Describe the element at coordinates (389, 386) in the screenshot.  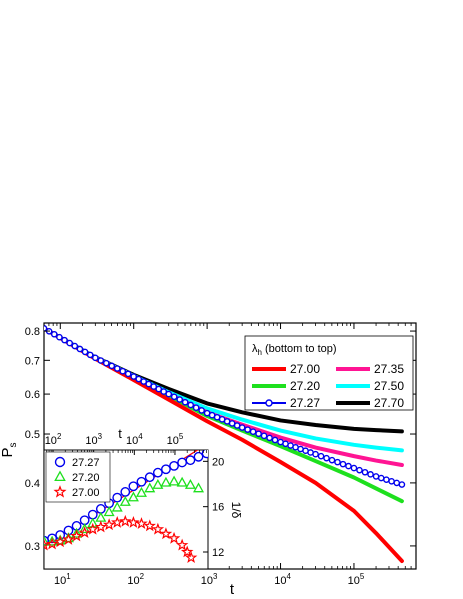
I see `legend-label-27-50: 27.50` at that location.